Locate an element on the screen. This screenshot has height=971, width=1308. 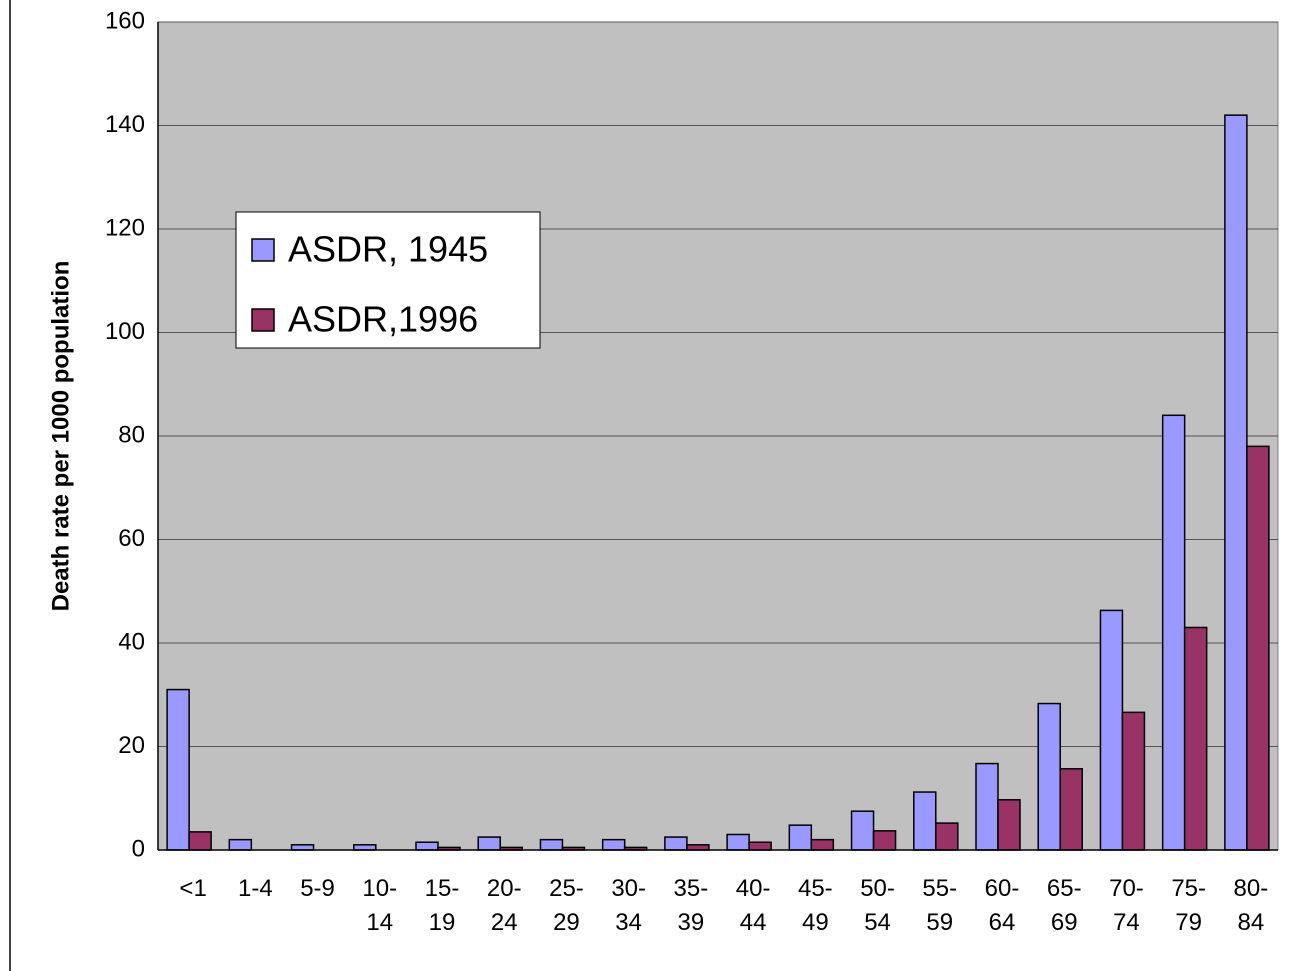
y-tick-label: 20 is located at coordinates (131, 745).